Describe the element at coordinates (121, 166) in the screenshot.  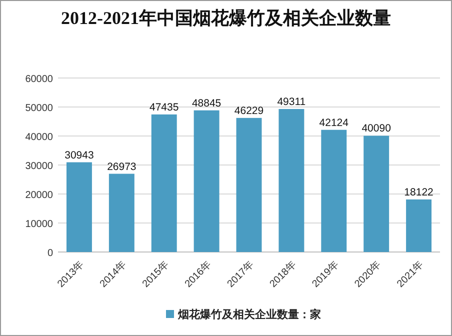
I see `data-label: 26973` at that location.